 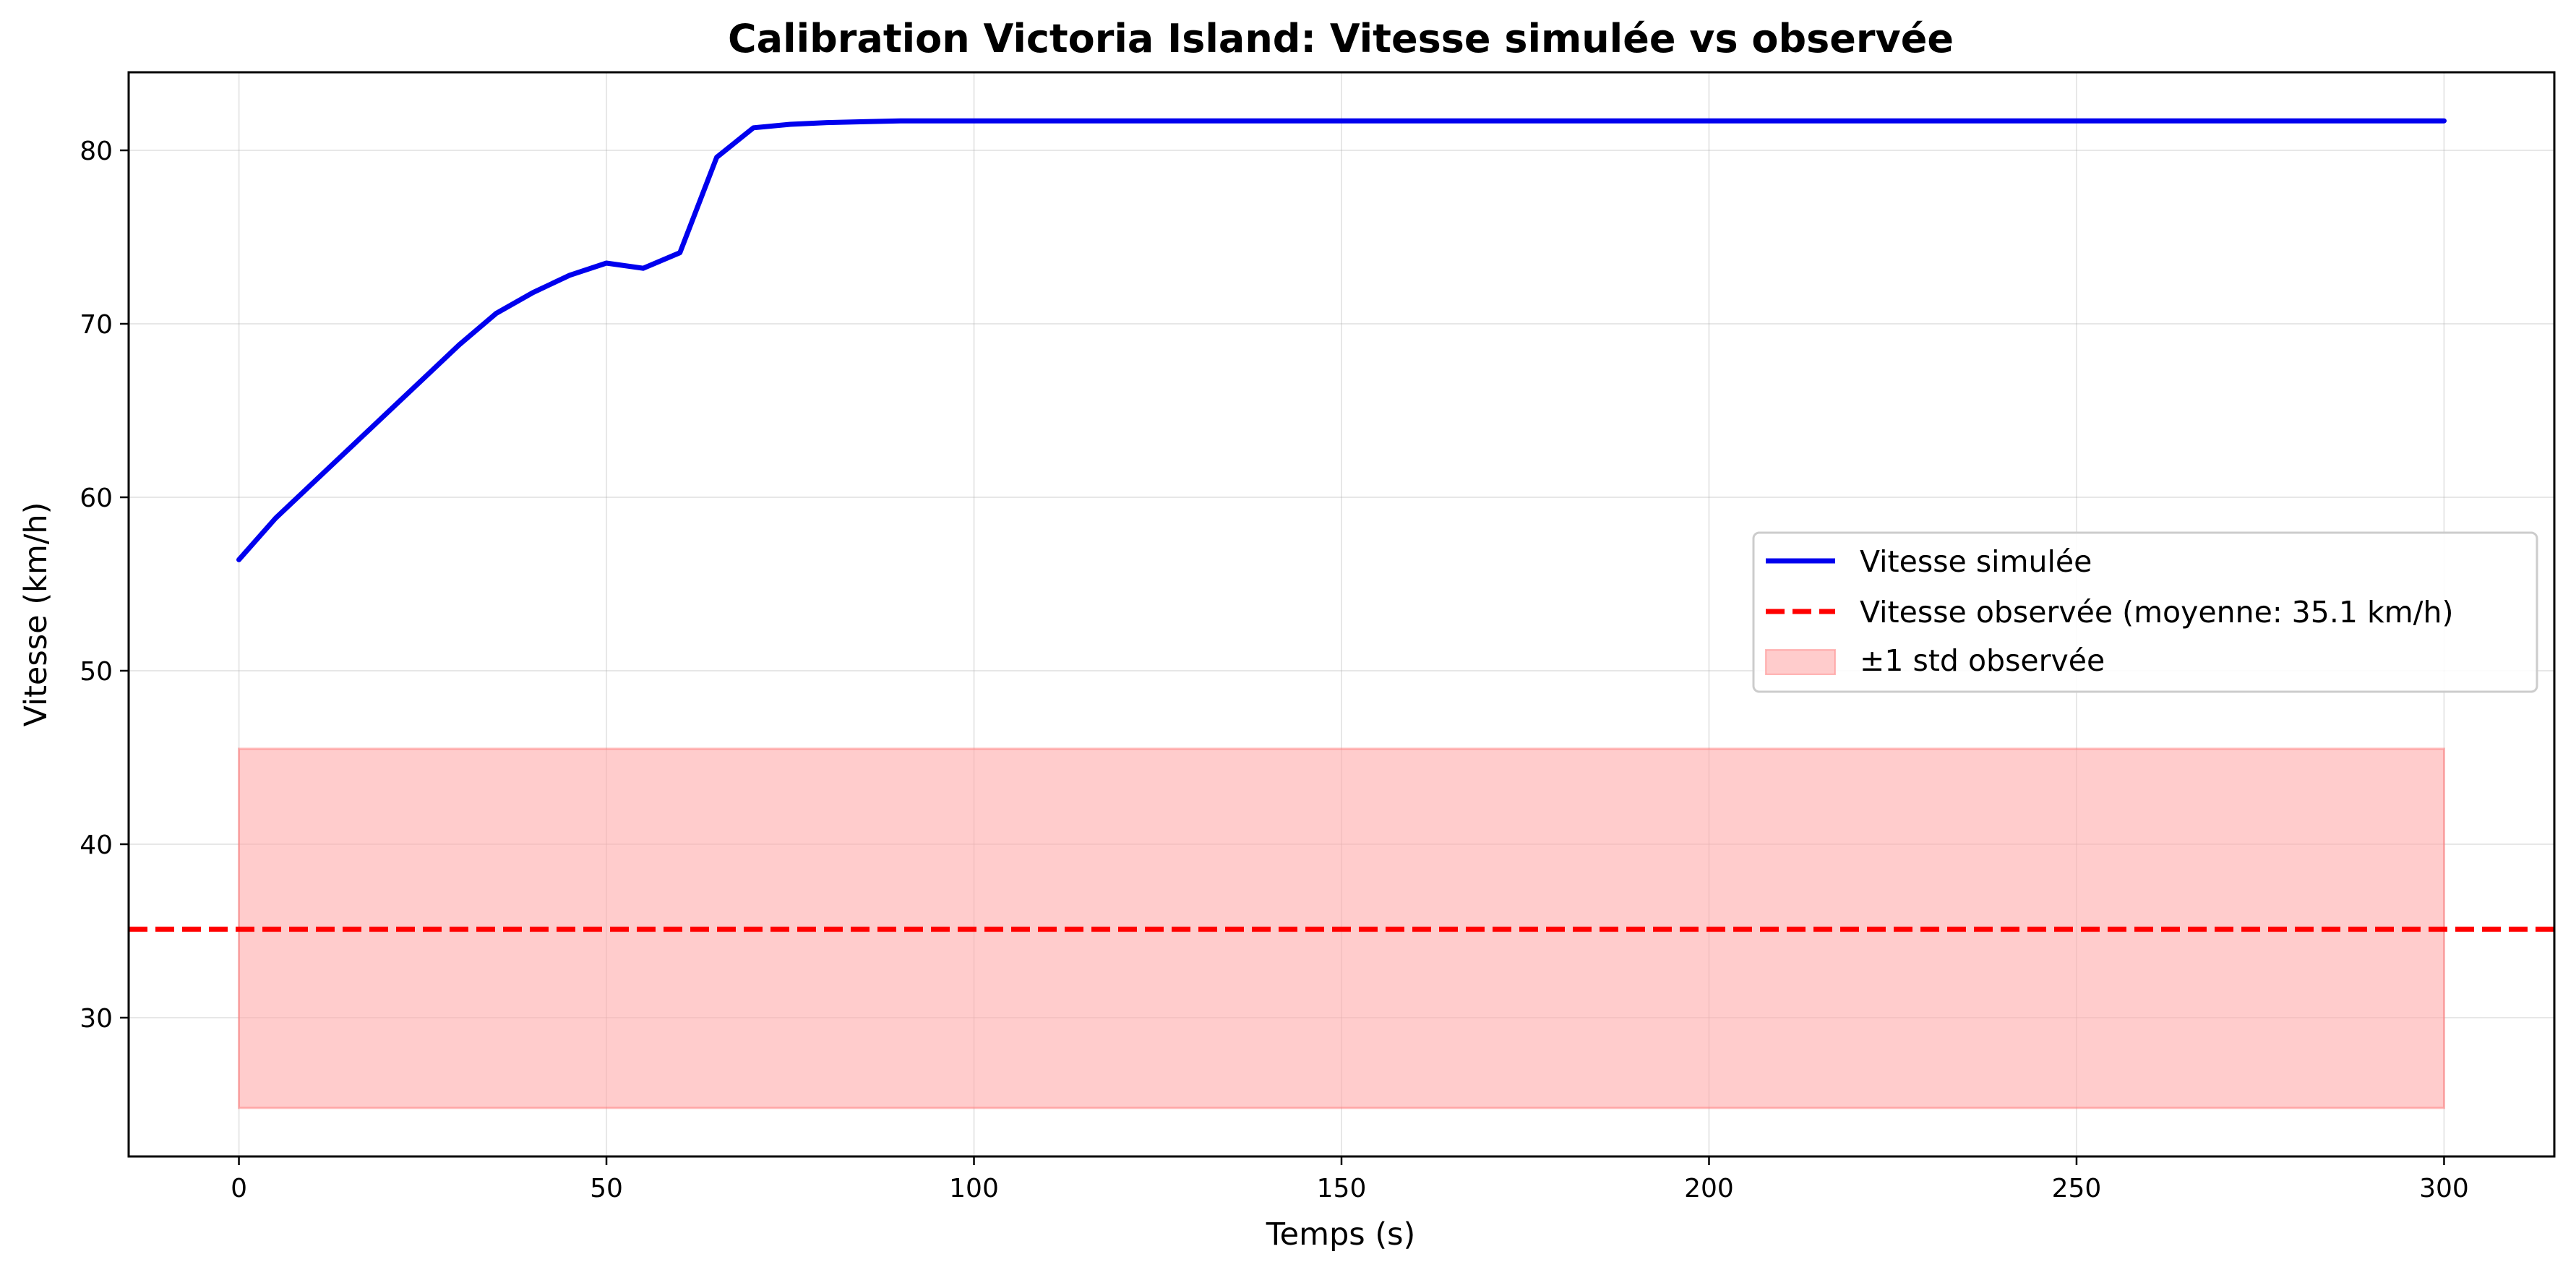 What do you see at coordinates (36, 614) in the screenshot?
I see `y-axis-label: Vitesse (km/h)` at bounding box center [36, 614].